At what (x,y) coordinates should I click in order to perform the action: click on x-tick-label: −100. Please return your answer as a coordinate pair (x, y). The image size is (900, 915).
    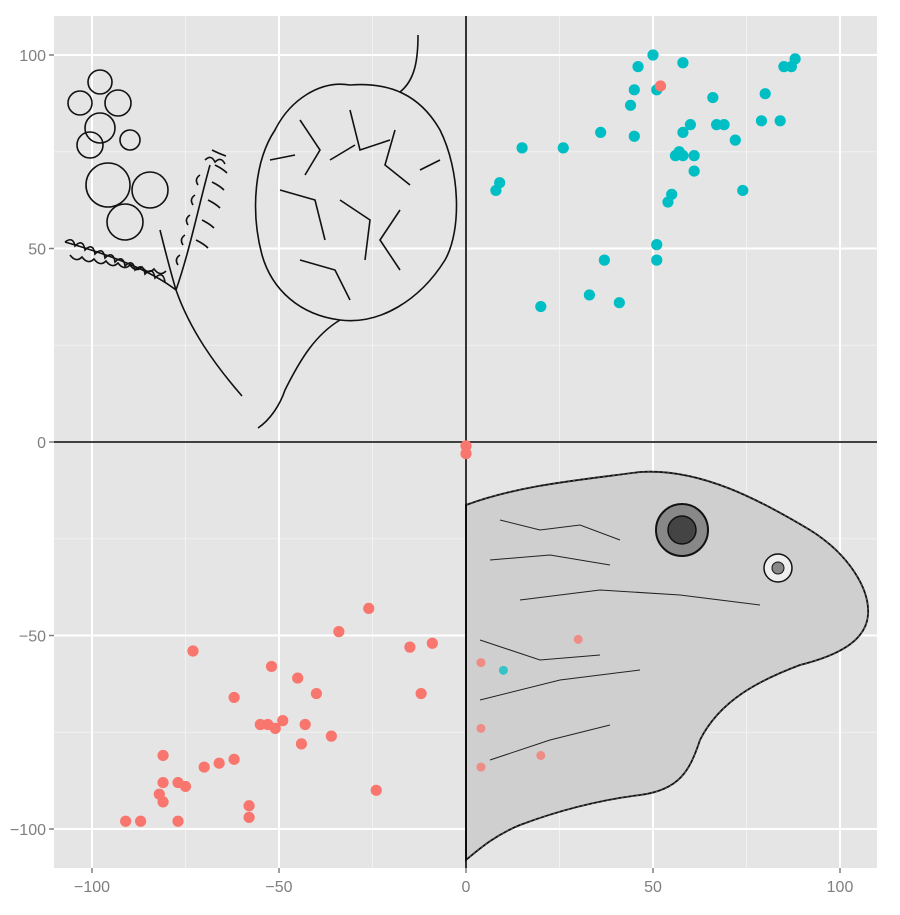
    Looking at the image, I should click on (92, 887).